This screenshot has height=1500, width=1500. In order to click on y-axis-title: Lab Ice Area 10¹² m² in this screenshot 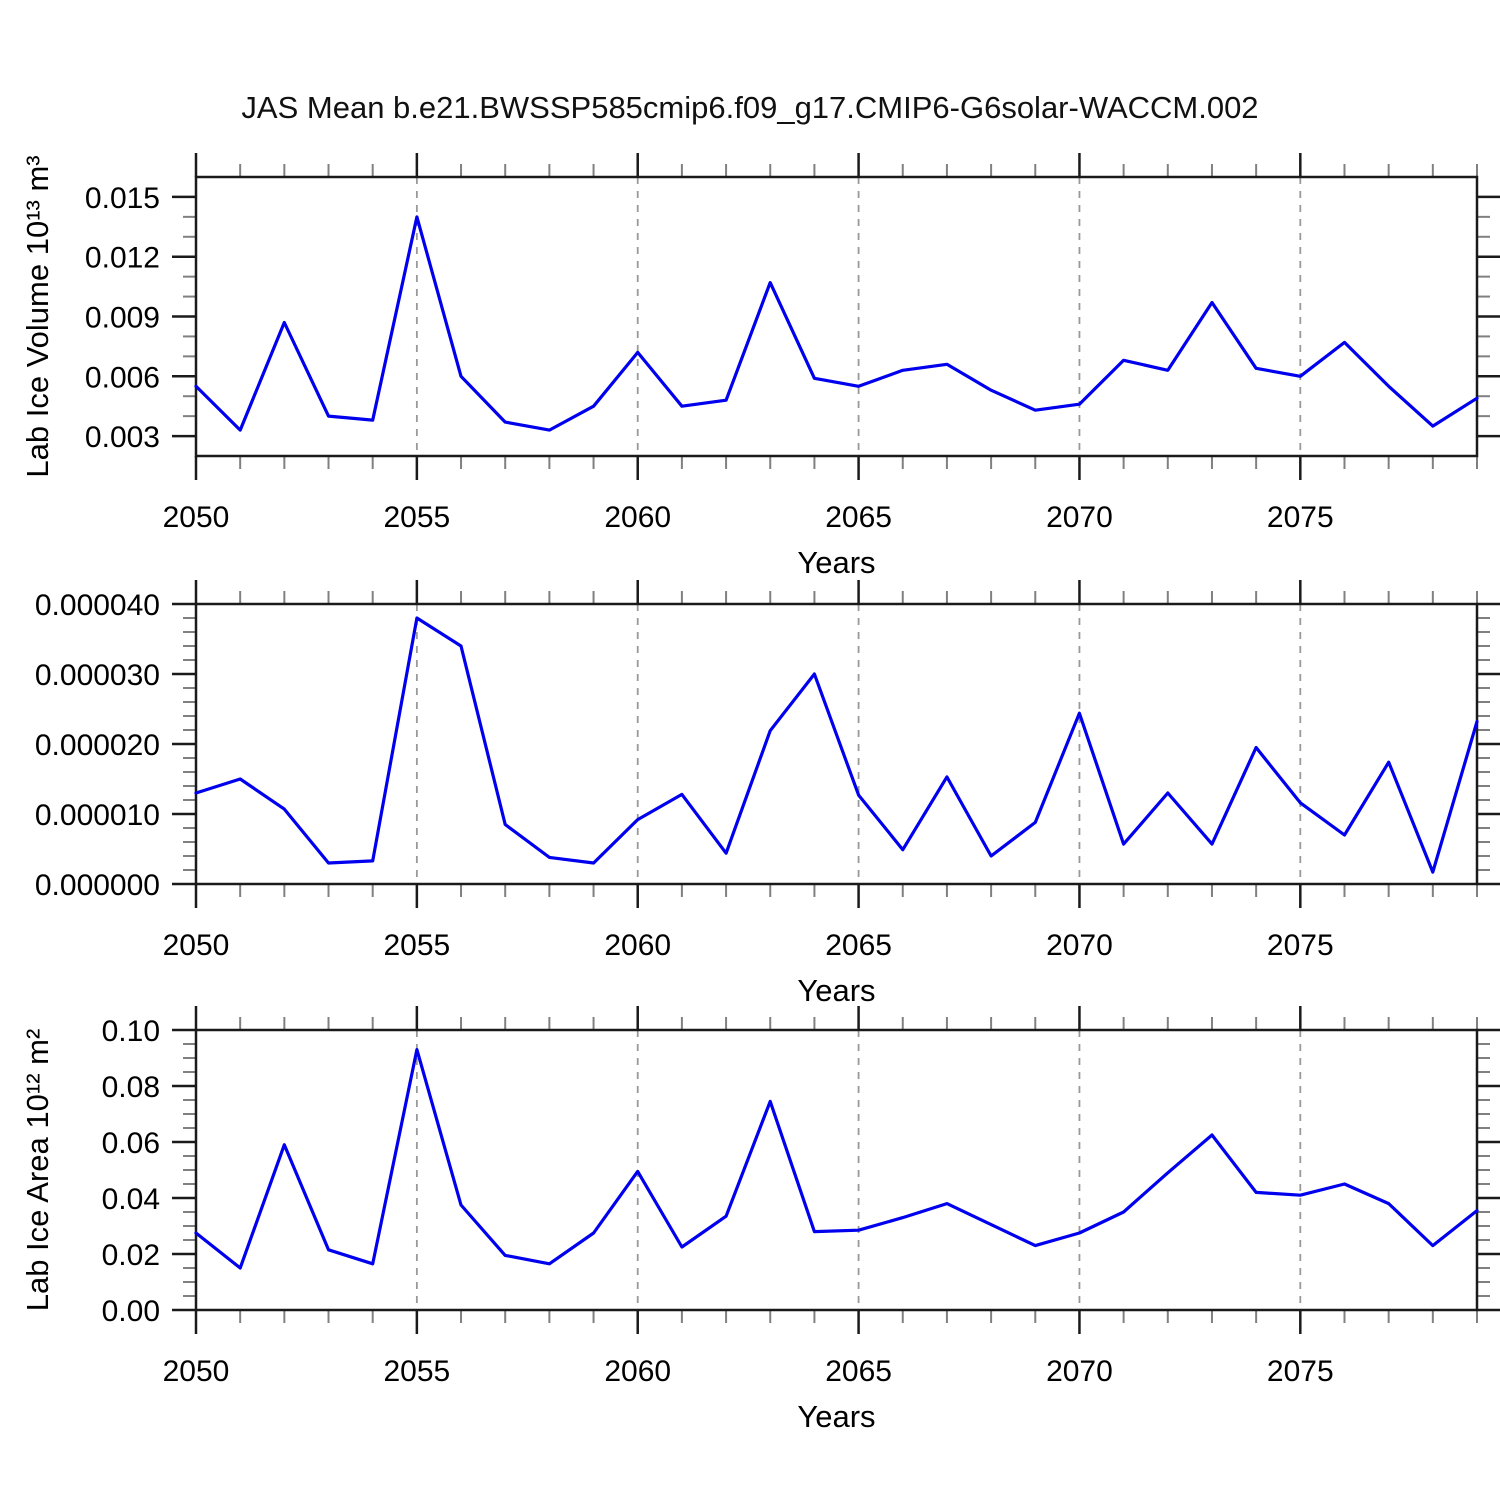, I will do `click(37, 1170)`.